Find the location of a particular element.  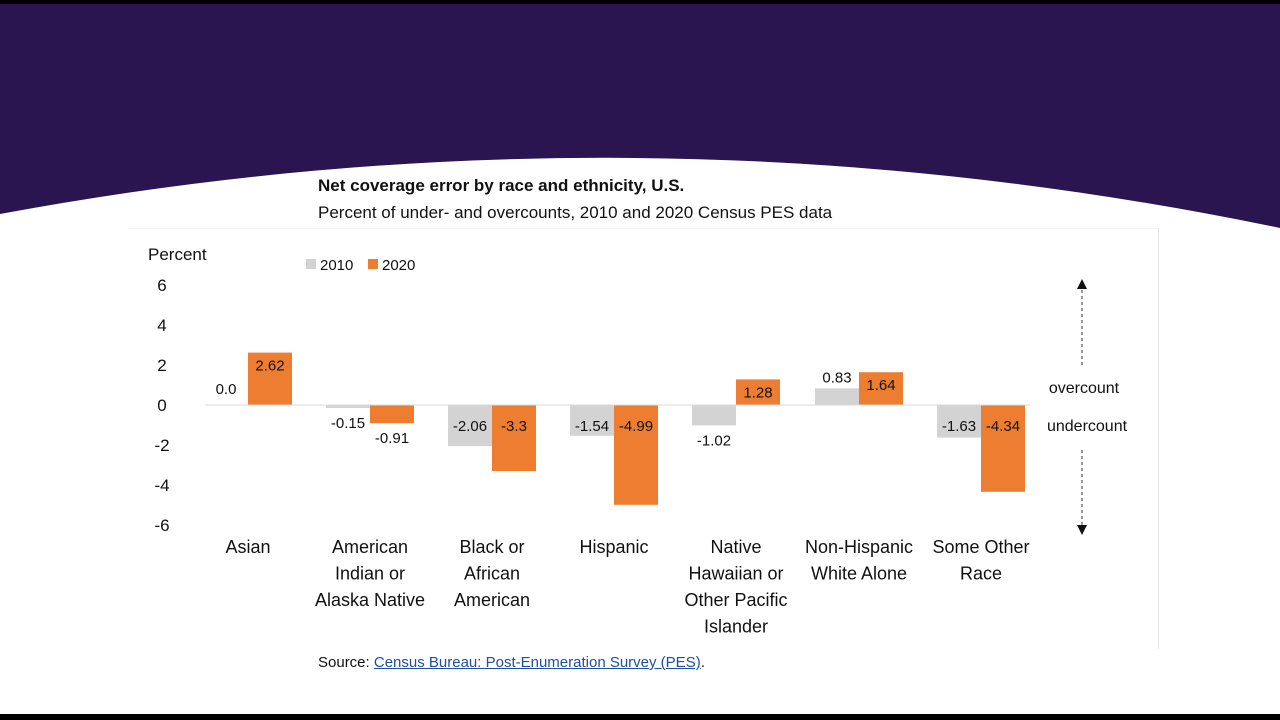

y-tick-label: 0 is located at coordinates (161, 405).